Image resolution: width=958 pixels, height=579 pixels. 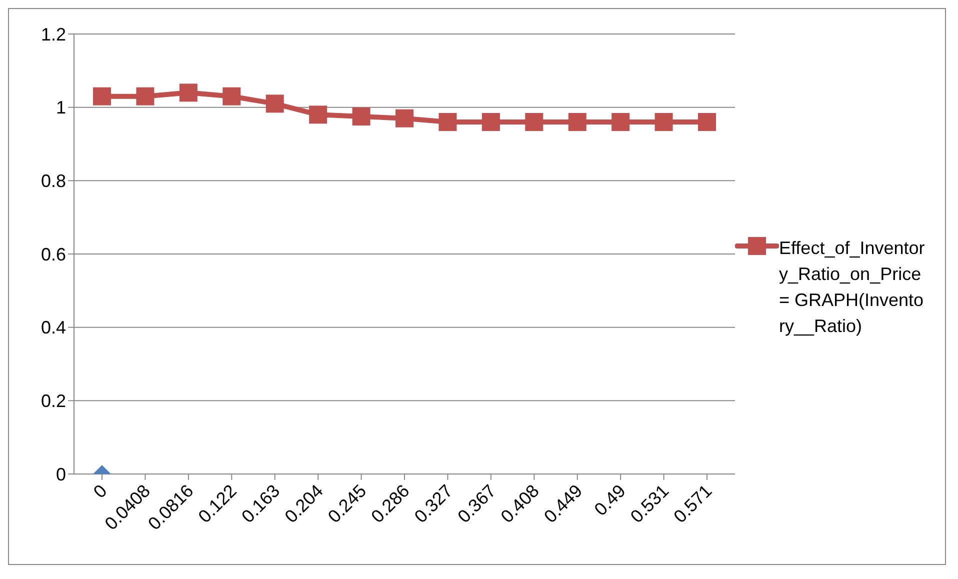 I want to click on y-tick-label: 0.2, so click(x=53, y=401).